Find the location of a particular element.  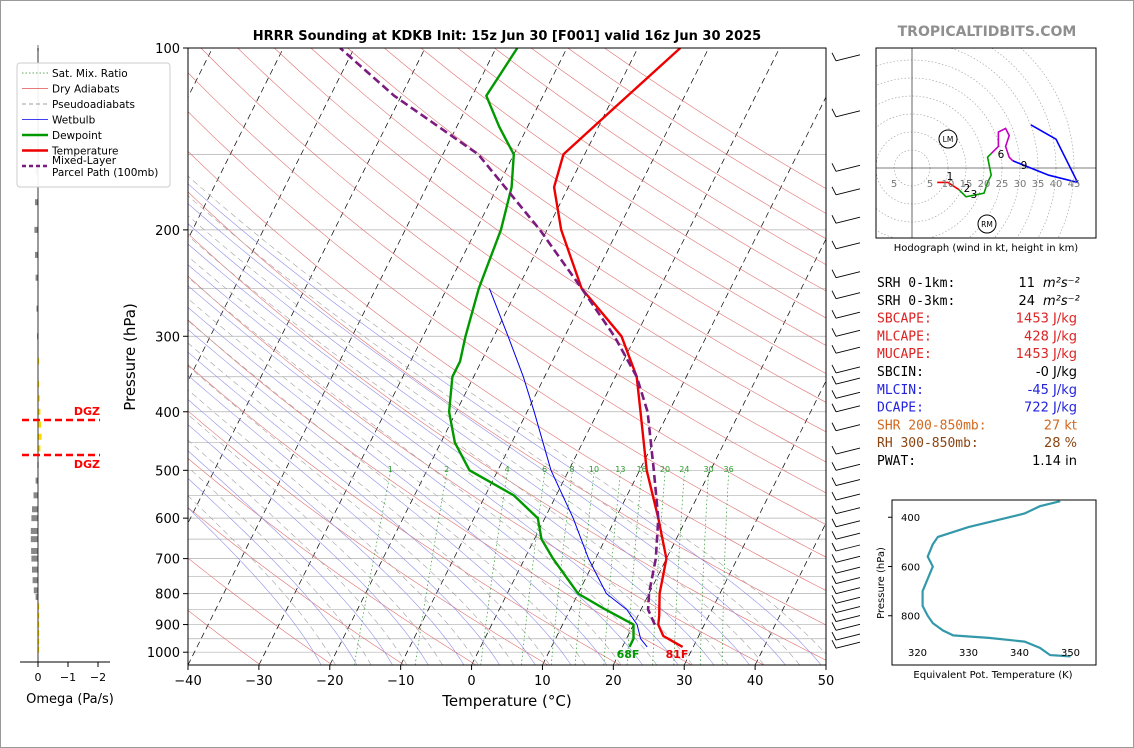

omega-x-tick-label: −2 is located at coordinates (98, 677).